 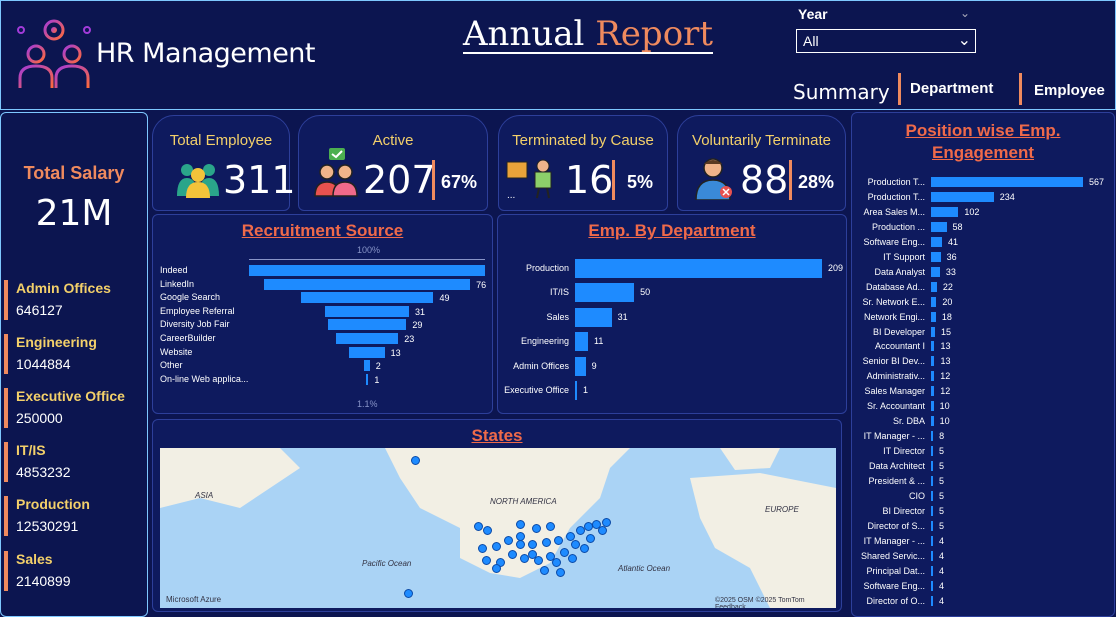 I want to click on position-bar-value: 567, so click(x=1097, y=182).